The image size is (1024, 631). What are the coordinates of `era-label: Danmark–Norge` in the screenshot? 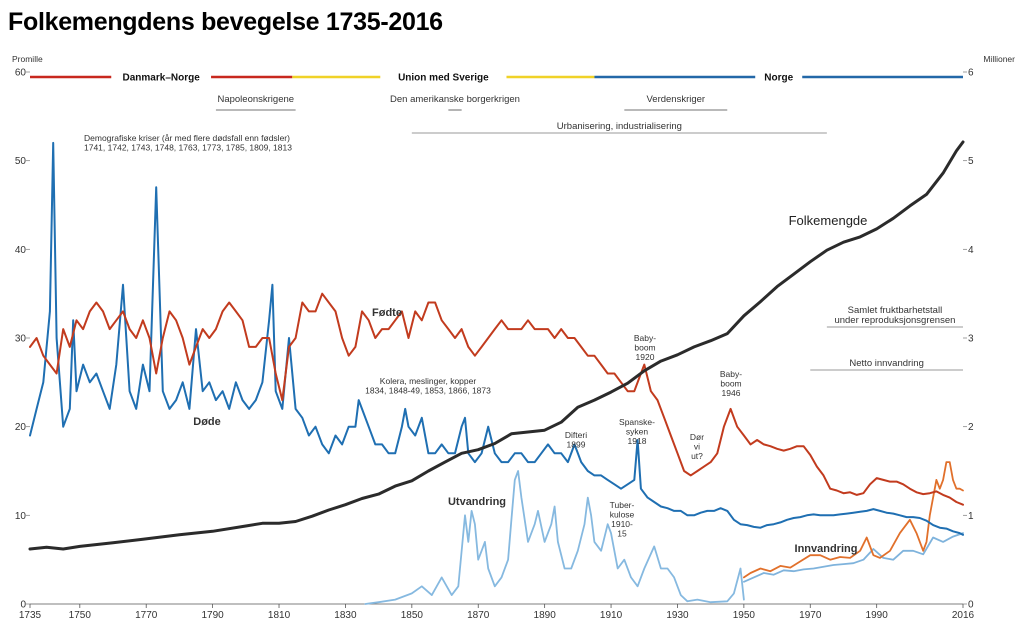 It's located at (162, 78).